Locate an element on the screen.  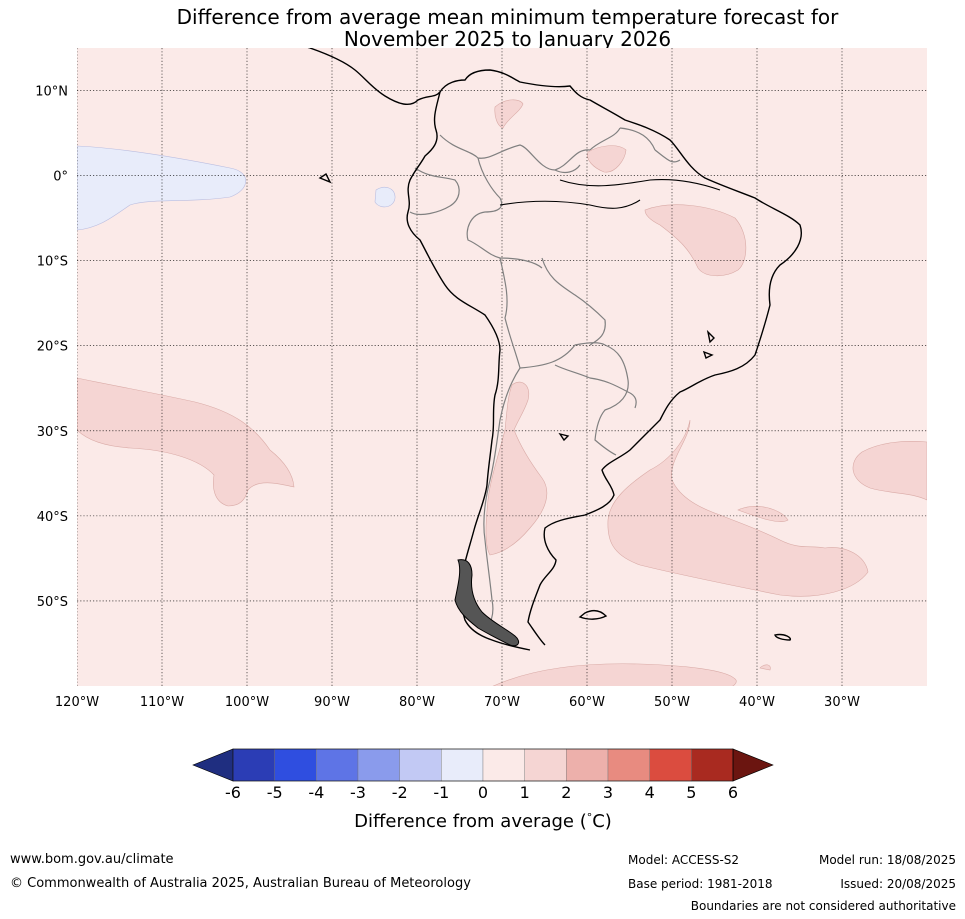
anomaly-southern-ocean-warm is located at coordinates (614, 674).